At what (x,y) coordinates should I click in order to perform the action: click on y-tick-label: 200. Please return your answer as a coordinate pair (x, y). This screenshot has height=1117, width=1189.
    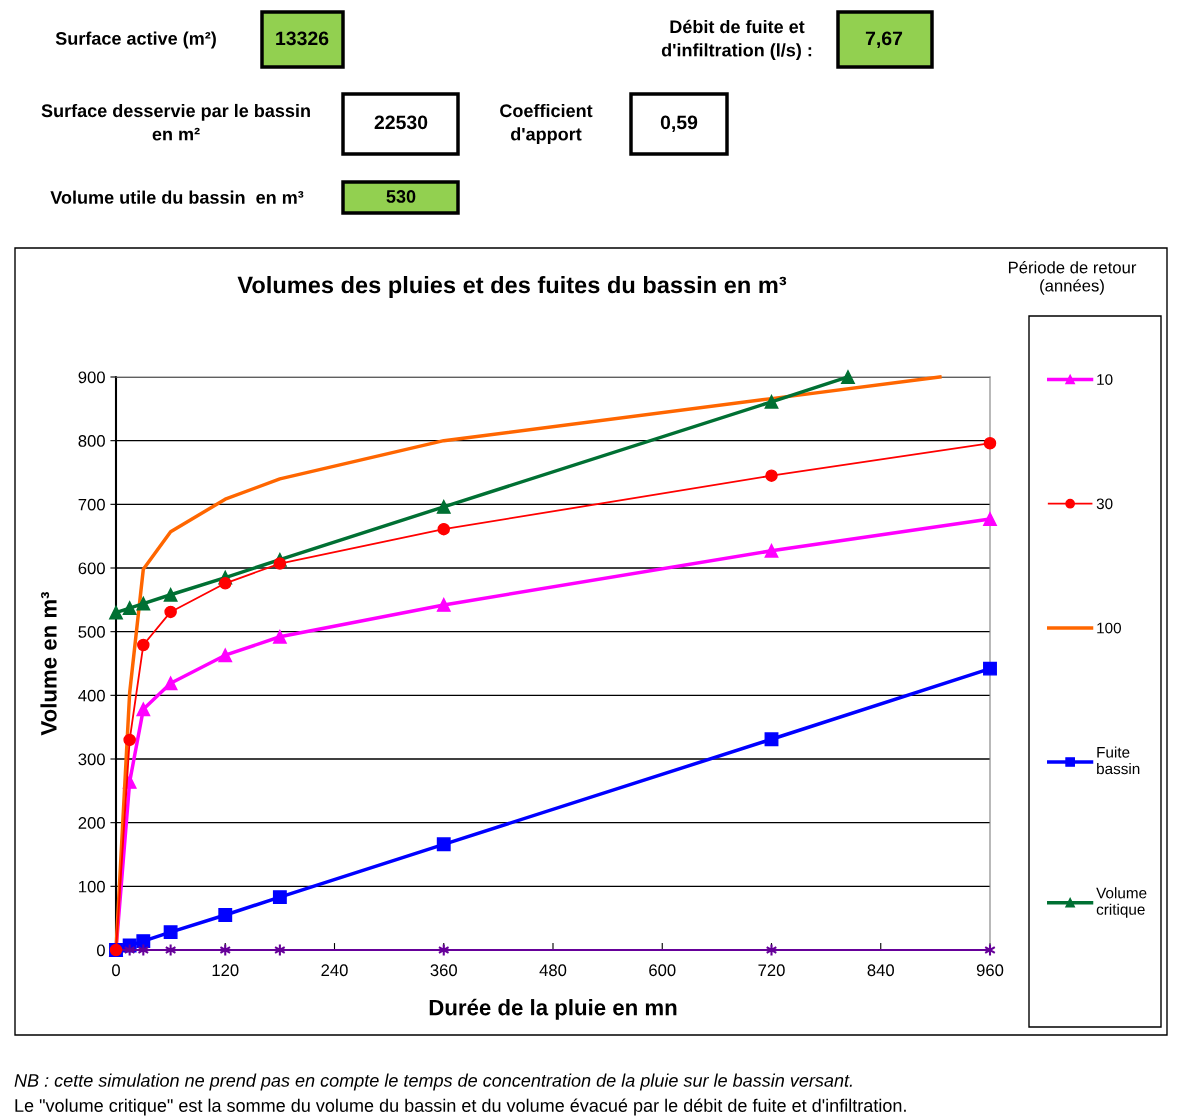
    Looking at the image, I should click on (91, 823).